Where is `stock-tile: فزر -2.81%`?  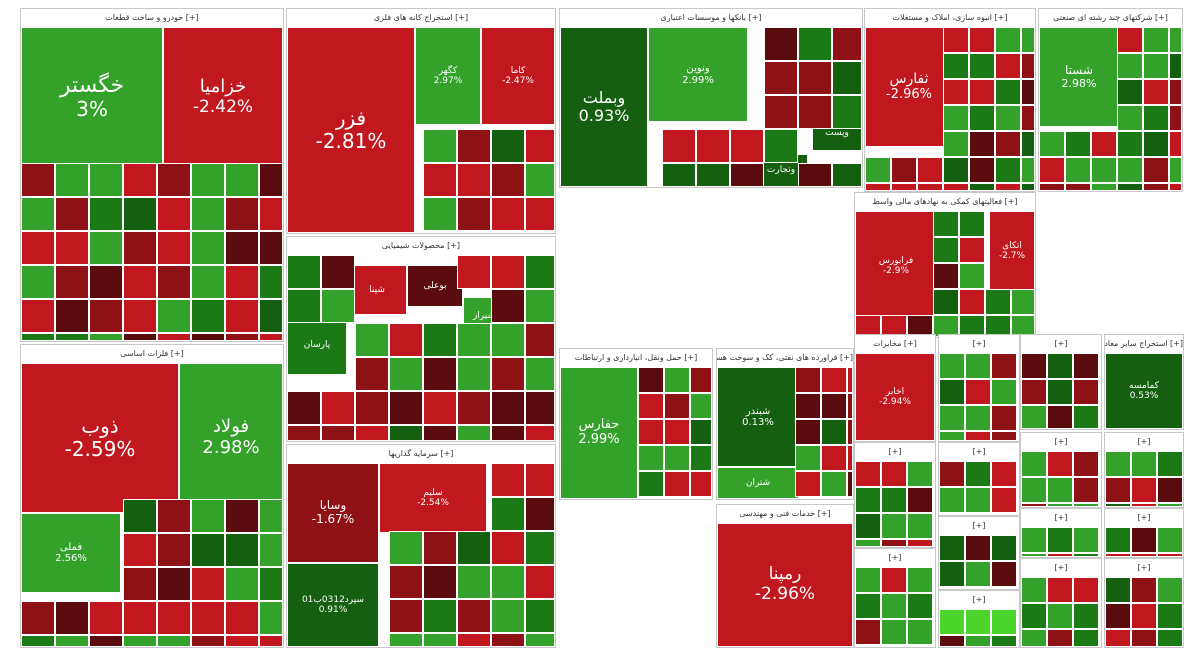
stock-tile: فزر -2.81% is located at coordinates (351, 130).